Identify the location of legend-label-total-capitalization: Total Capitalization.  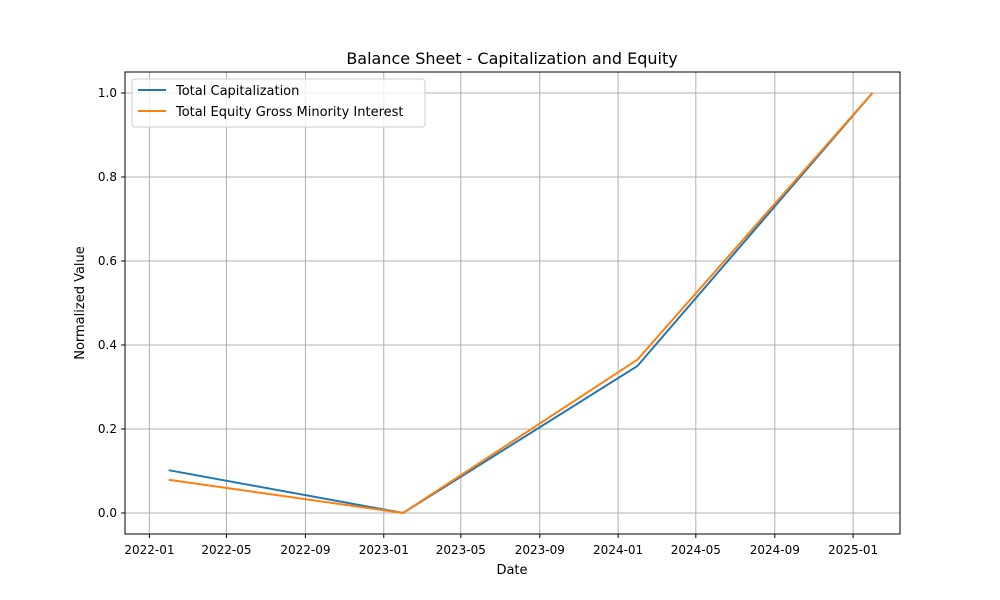
(237, 91).